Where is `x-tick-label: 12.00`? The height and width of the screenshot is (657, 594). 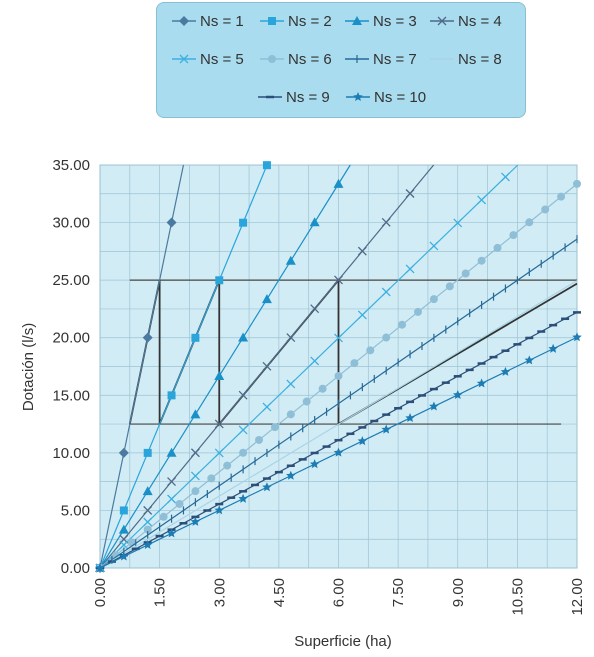
x-tick-label: 12.00 is located at coordinates (577, 597).